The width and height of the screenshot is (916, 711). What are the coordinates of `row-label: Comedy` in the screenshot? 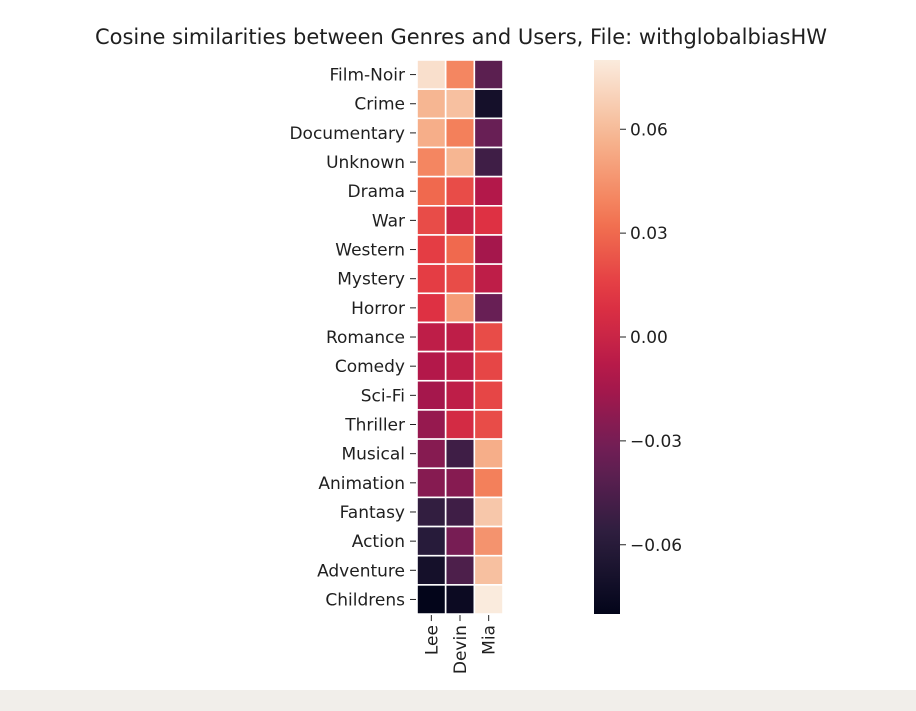 It's located at (370, 367).